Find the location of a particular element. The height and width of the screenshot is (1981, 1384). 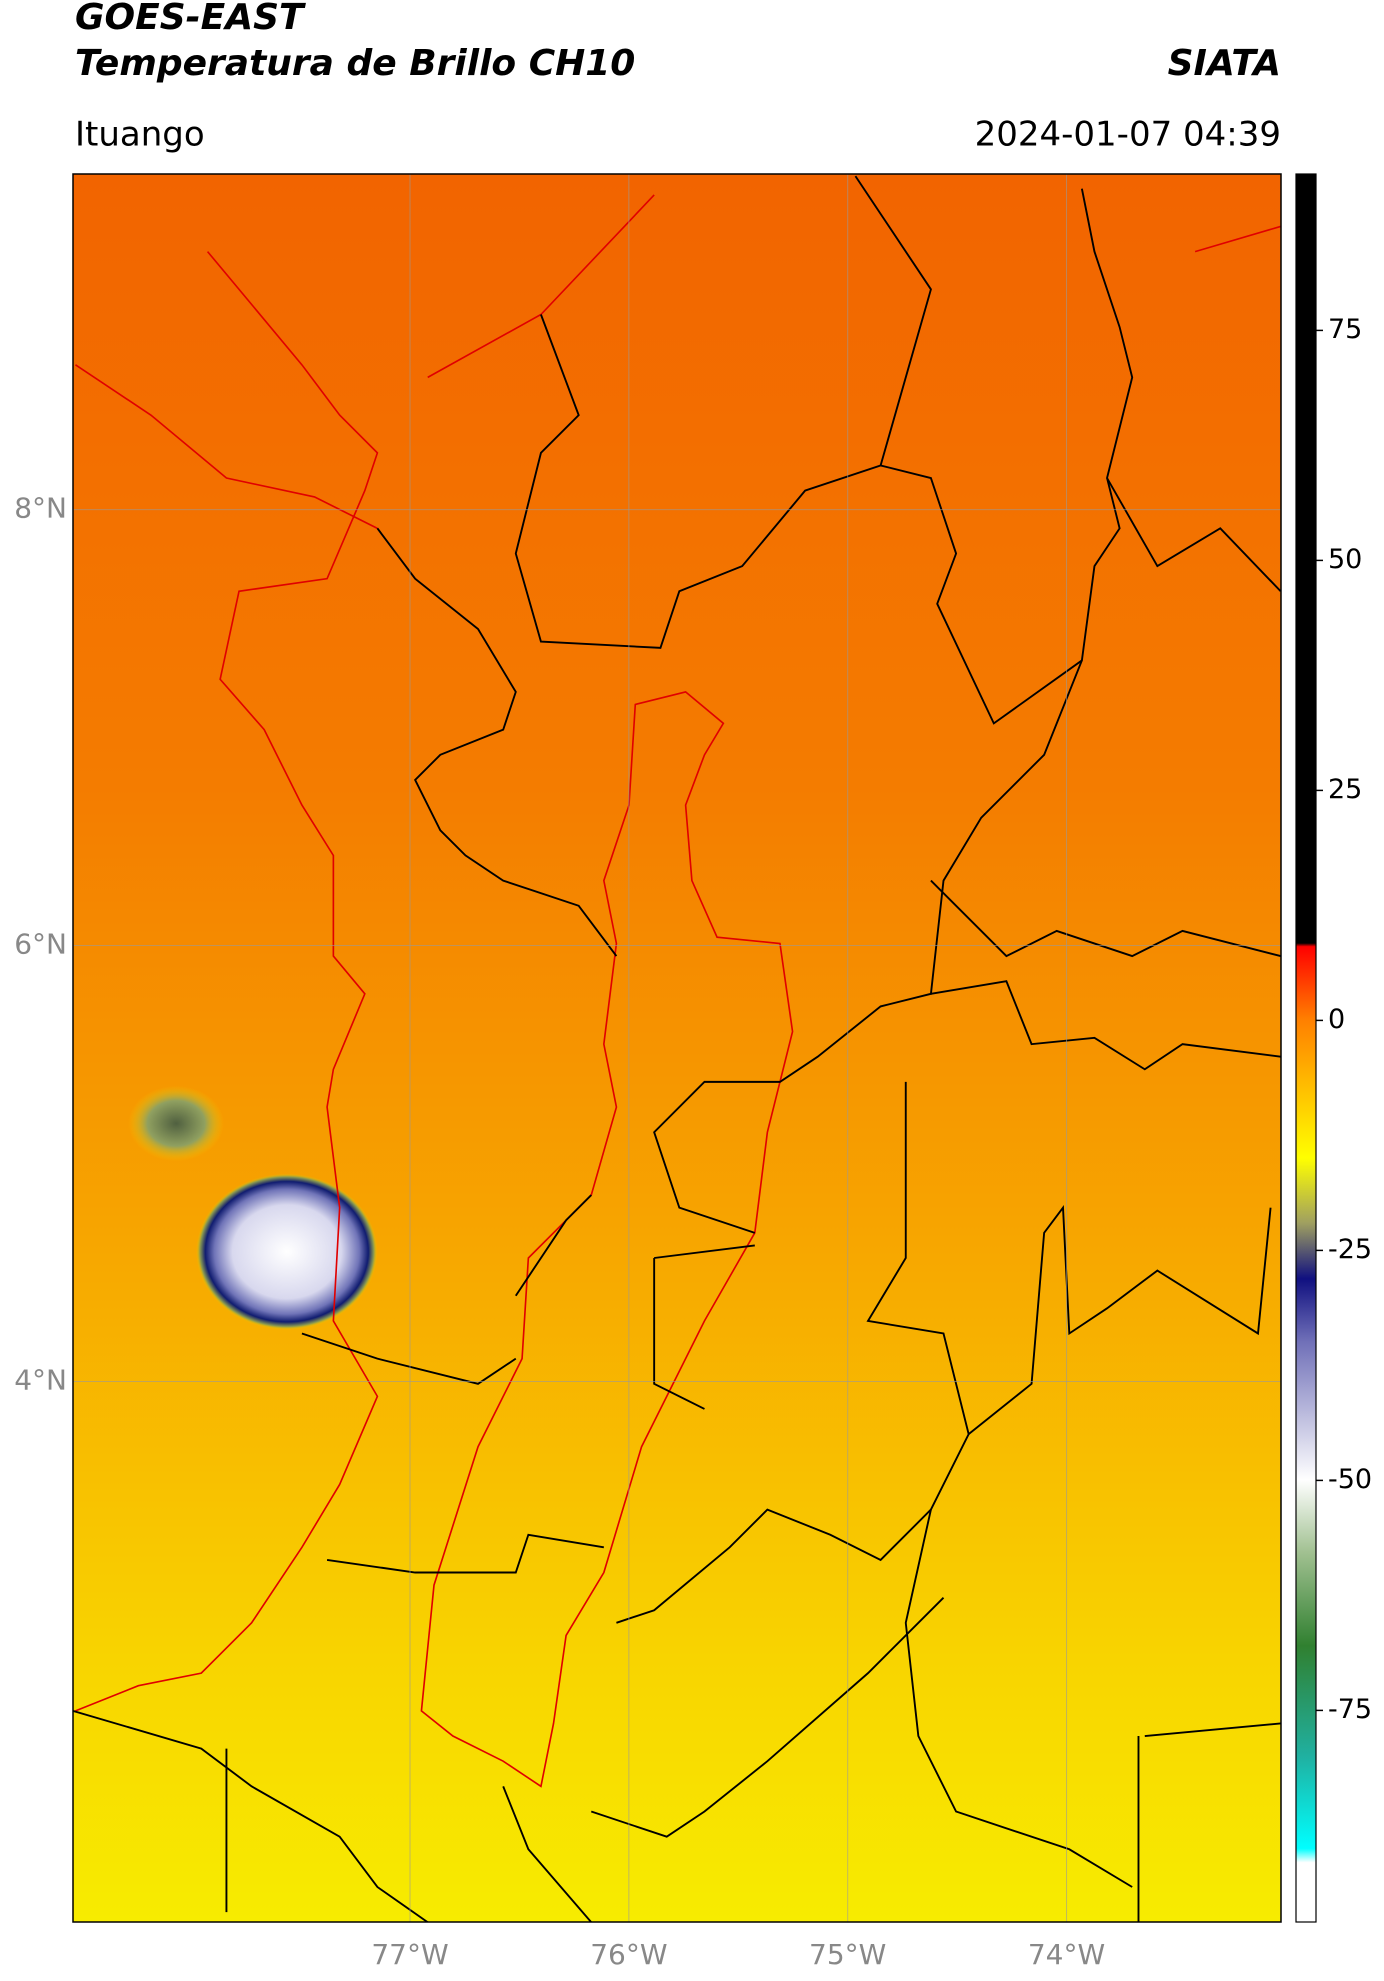

colorbar is located at coordinates (1306, 1048).